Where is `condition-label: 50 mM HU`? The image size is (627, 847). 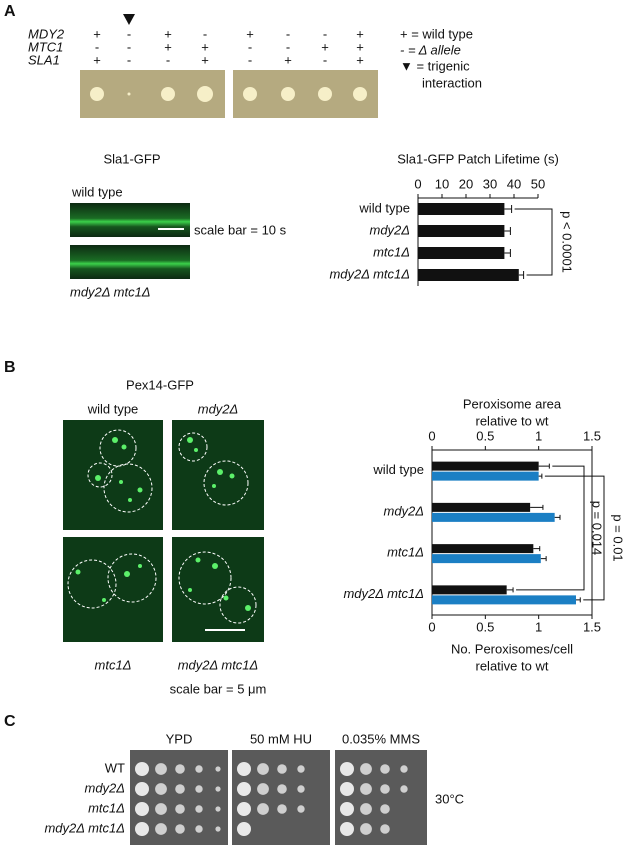
condition-label: 50 mM HU is located at coordinates (281, 738).